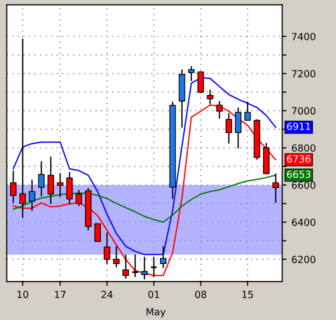 The width and height of the screenshot is (336, 320). What do you see at coordinates (304, 148) in the screenshot?
I see `y-tick-label: 6800` at bounding box center [304, 148].